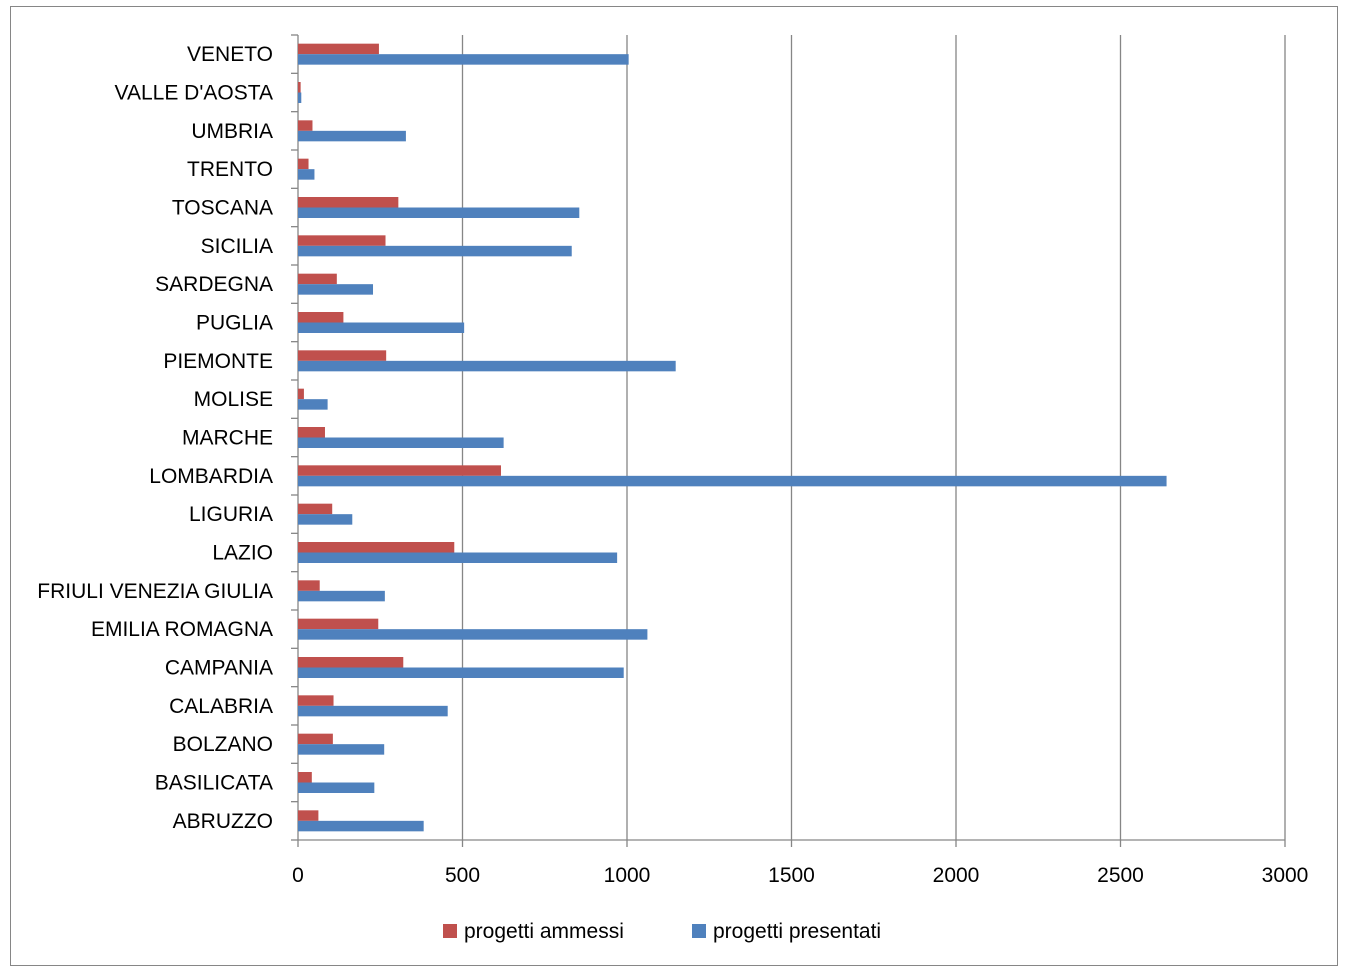 The height and width of the screenshot is (970, 1347). I want to click on x-tick-label: 1500, so click(791, 875).